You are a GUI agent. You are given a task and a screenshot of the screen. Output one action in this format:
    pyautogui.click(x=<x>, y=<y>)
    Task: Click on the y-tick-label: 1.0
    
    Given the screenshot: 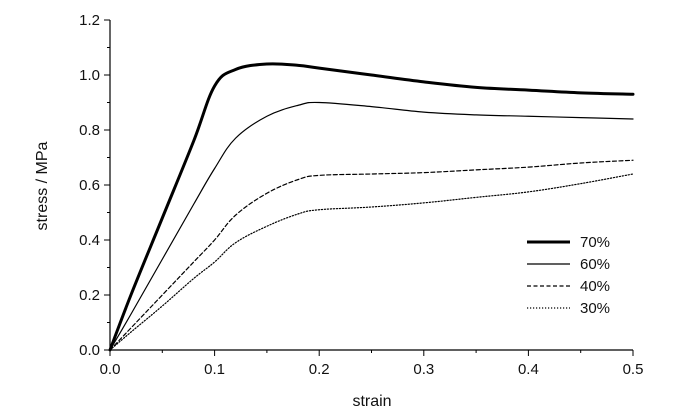 What is the action you would take?
    pyautogui.click(x=89, y=75)
    